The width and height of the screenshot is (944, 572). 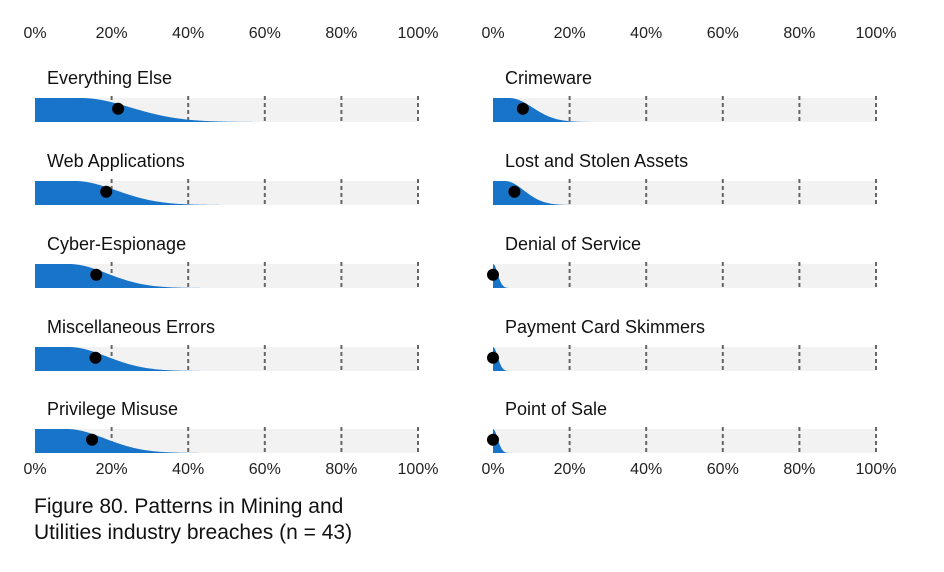 What do you see at coordinates (493, 357) in the screenshot?
I see `point-payment-card-skimmers` at bounding box center [493, 357].